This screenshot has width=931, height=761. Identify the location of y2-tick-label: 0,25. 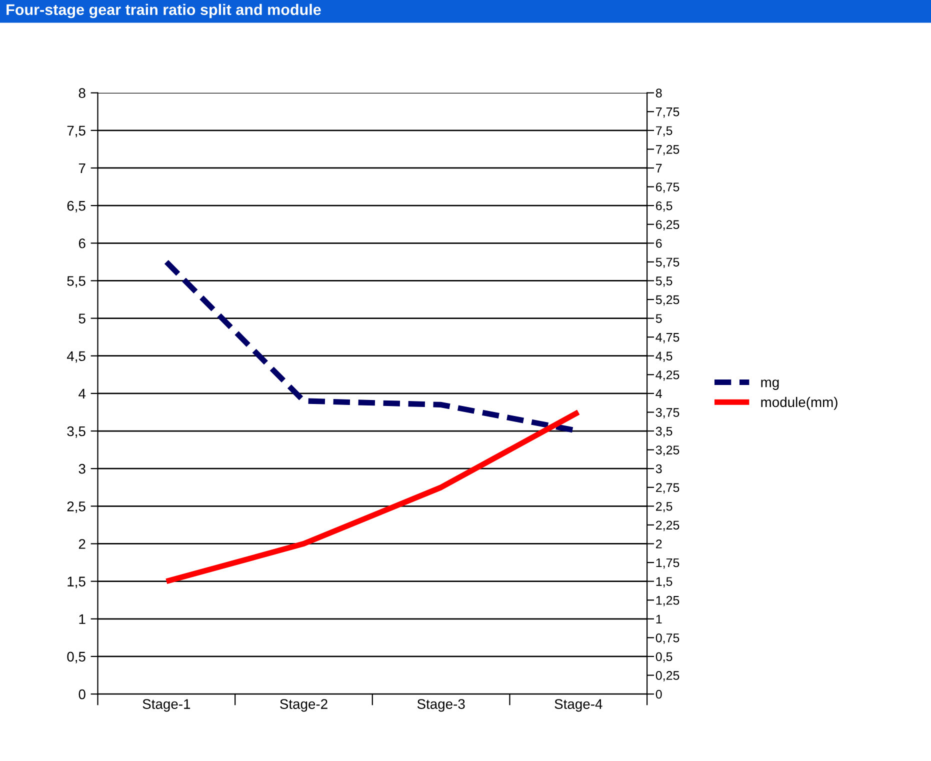
(668, 676).